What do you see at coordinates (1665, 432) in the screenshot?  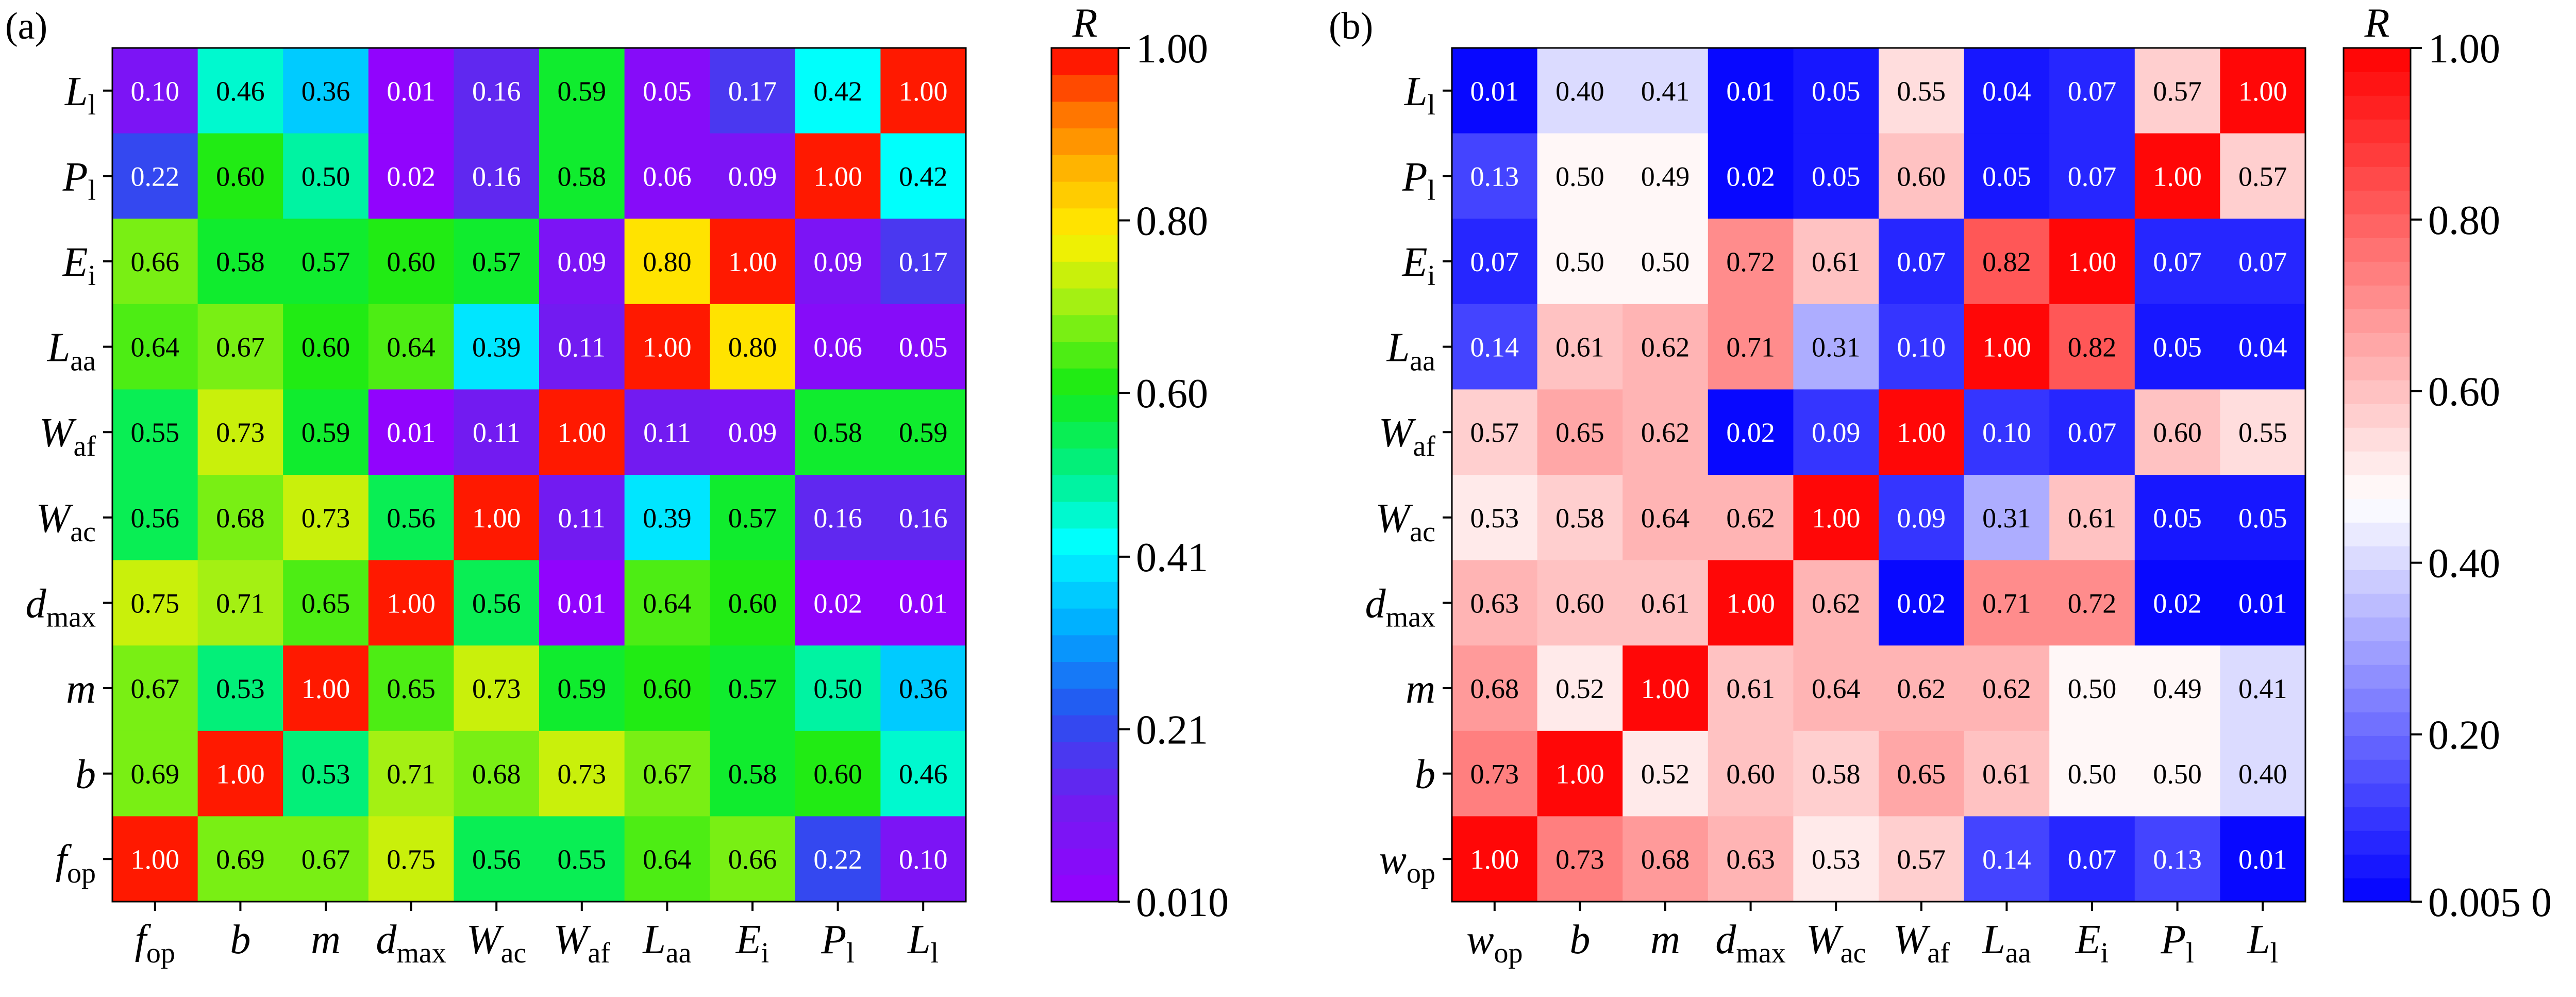 I see `cell-value-label: 0.62` at bounding box center [1665, 432].